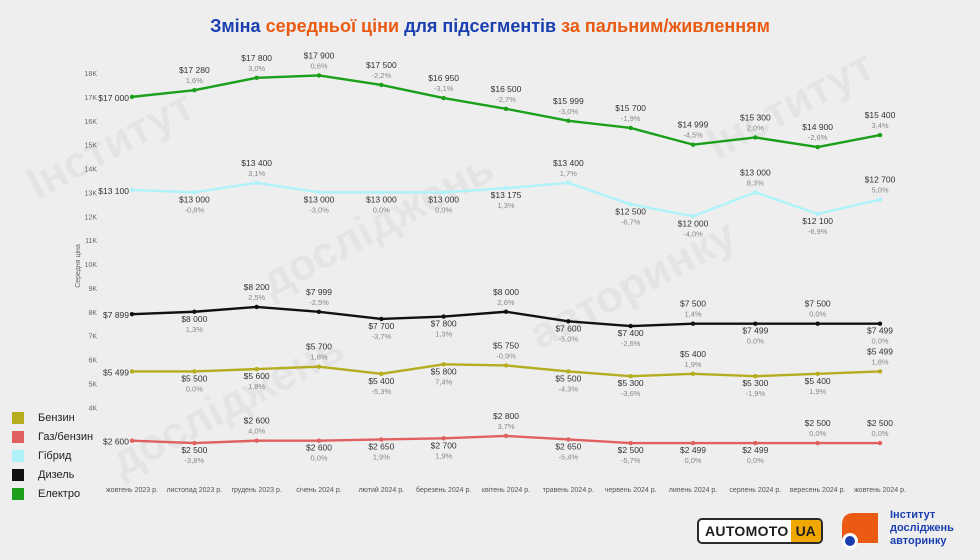 The width and height of the screenshot is (980, 560). I want to click on change-label: -3,0%, so click(319, 209).